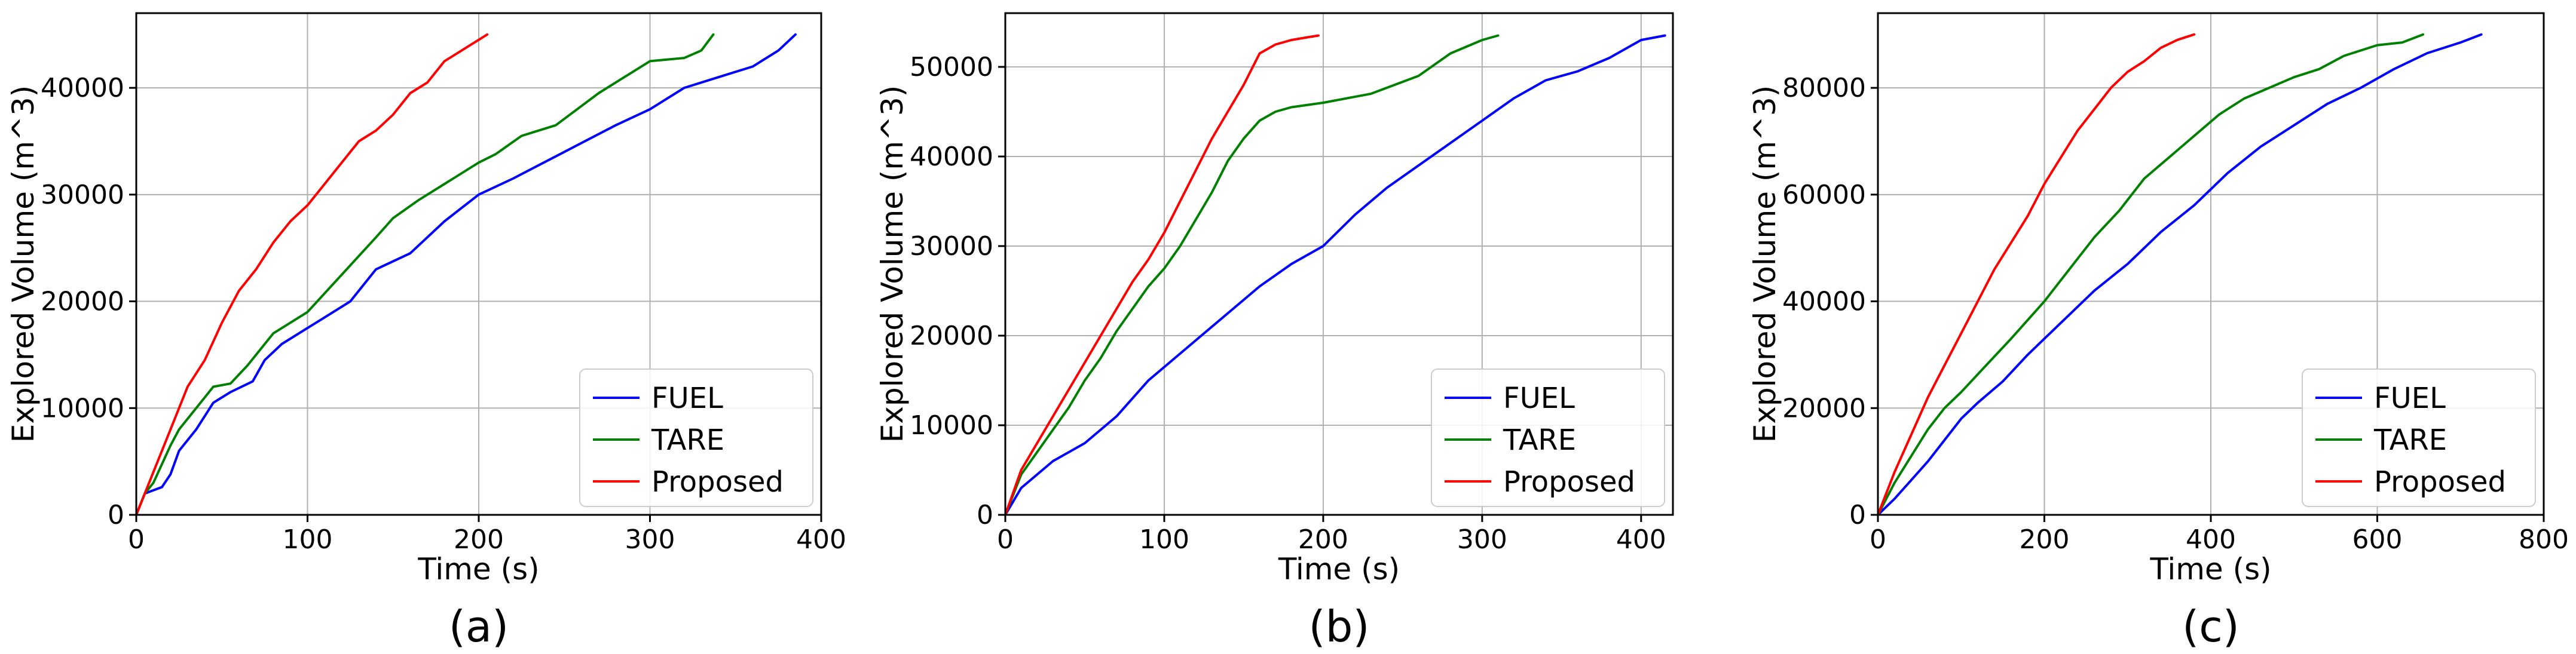 Image resolution: width=2576 pixels, height=654 pixels. I want to click on x-tick-label: 600, so click(2377, 539).